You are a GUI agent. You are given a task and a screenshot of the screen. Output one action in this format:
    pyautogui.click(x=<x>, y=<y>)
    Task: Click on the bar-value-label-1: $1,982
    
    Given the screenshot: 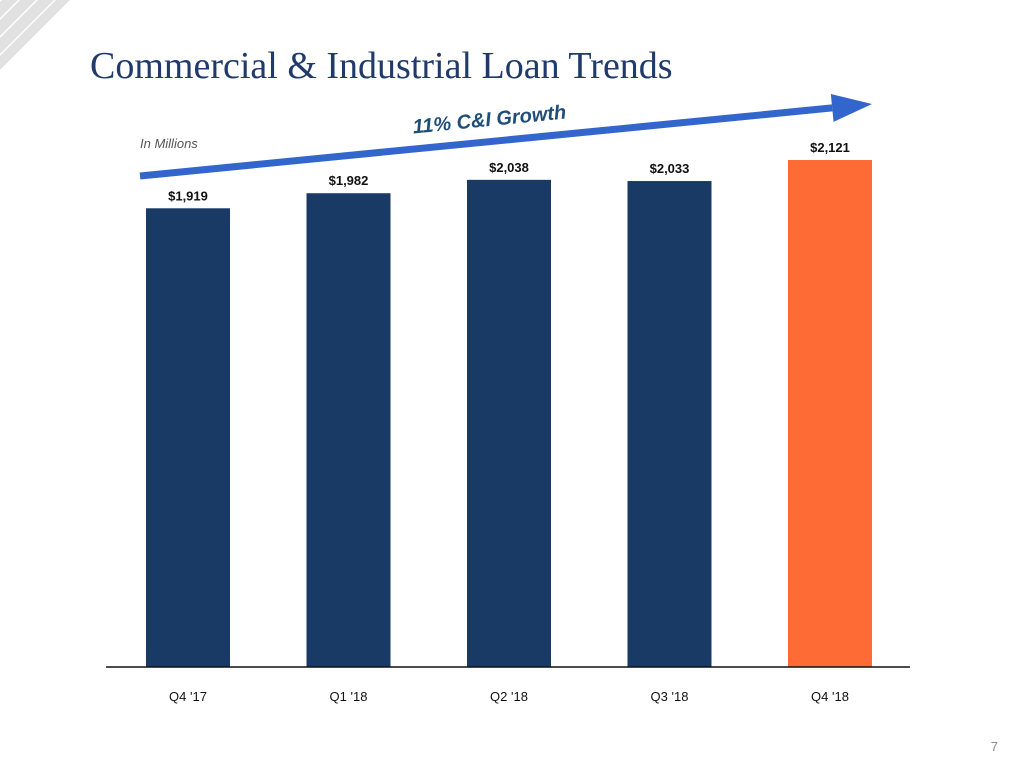 What is the action you would take?
    pyautogui.click(x=349, y=180)
    